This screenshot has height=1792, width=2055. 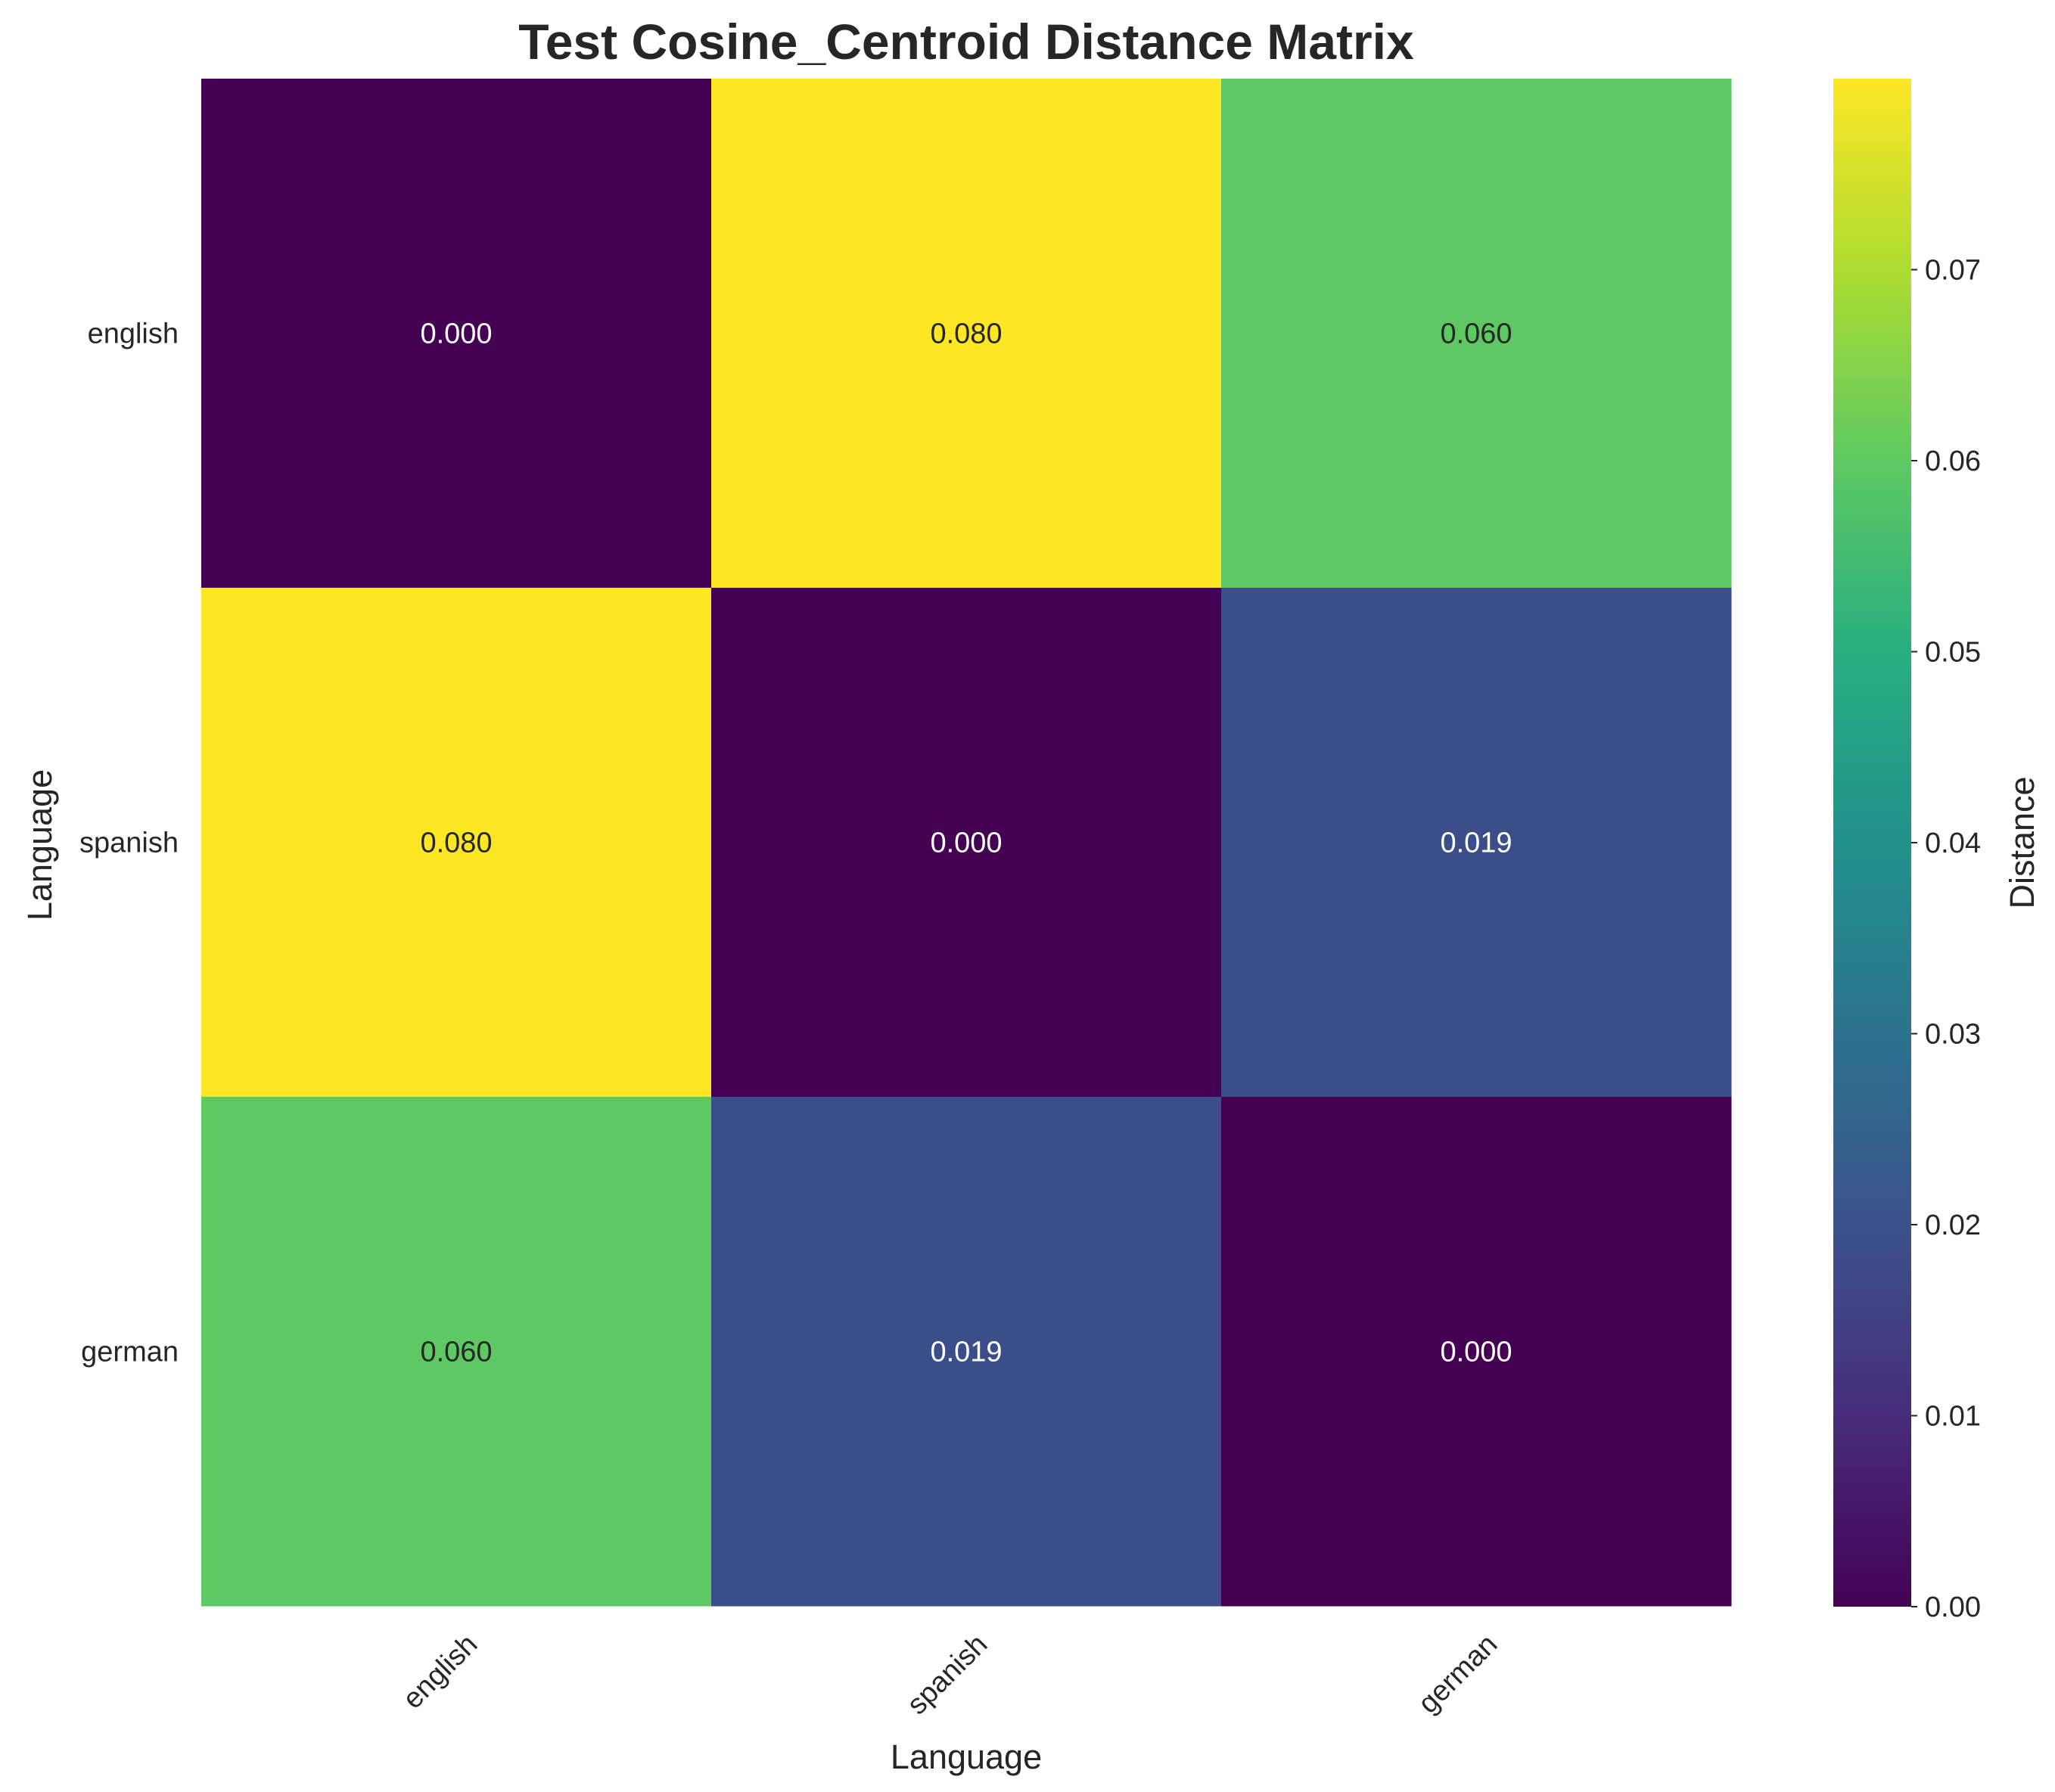 What do you see at coordinates (966, 42) in the screenshot?
I see `chart-title: Test Cosine_Centroid Distance Matrix` at bounding box center [966, 42].